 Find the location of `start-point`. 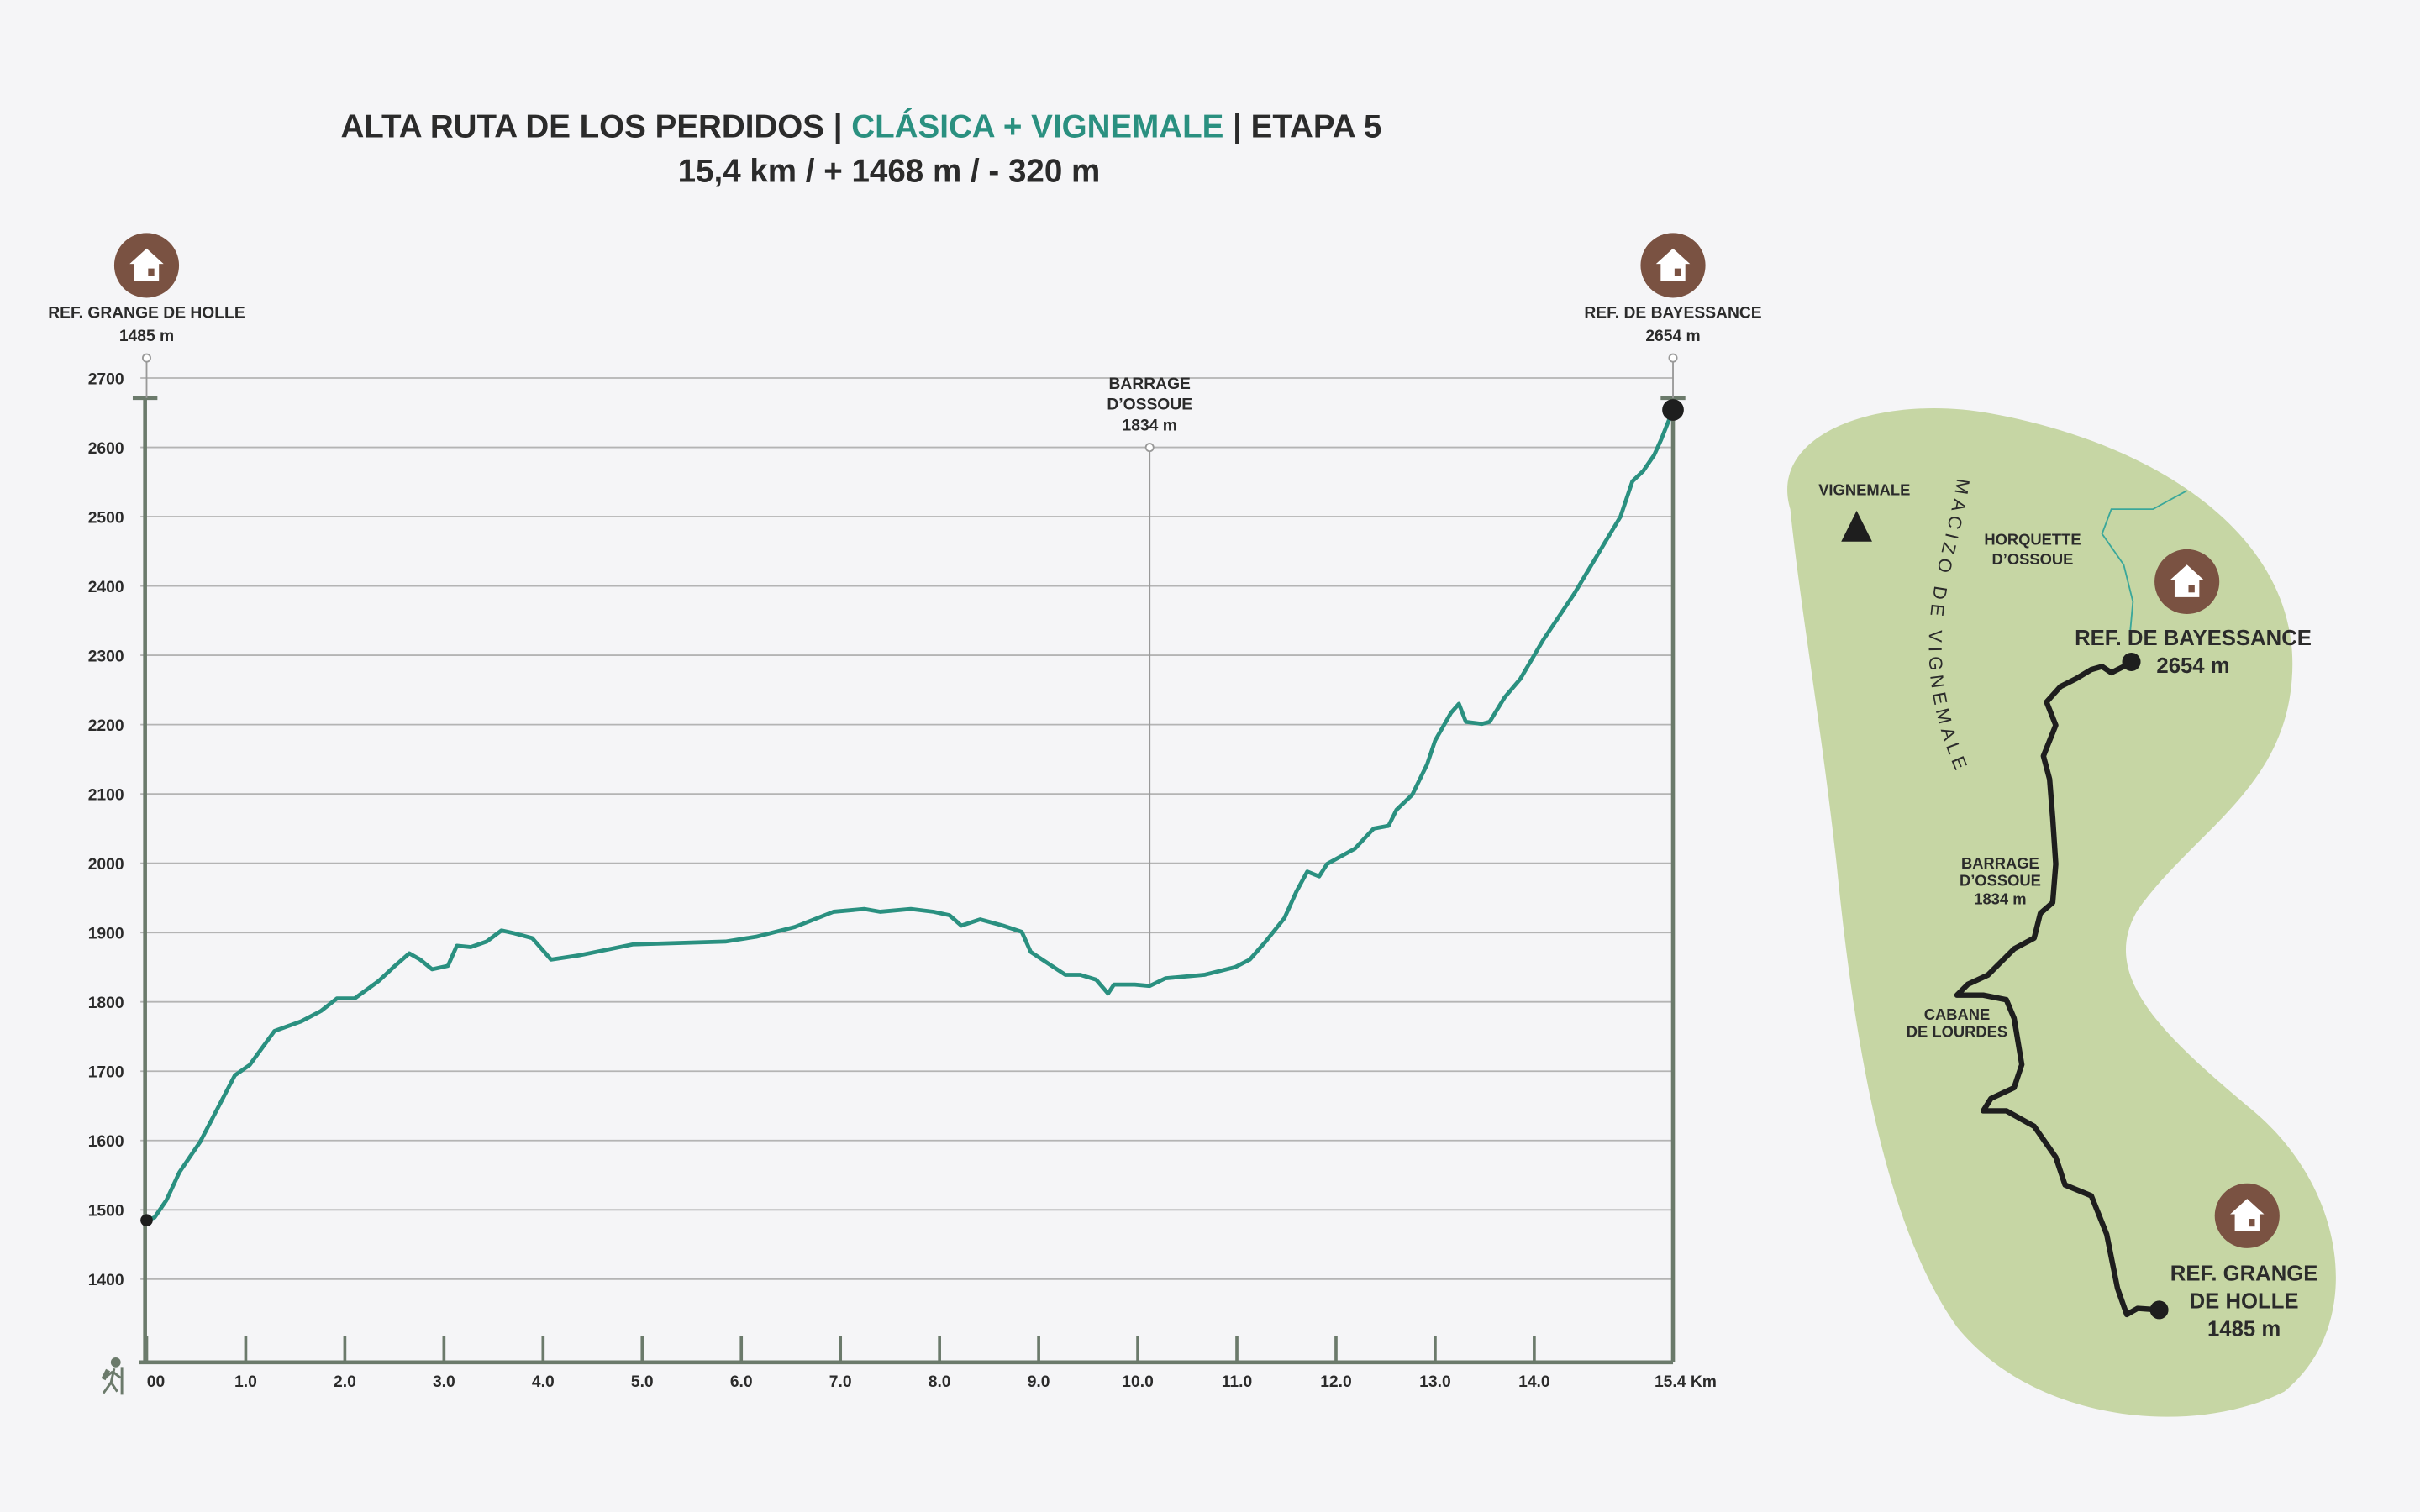

start-point is located at coordinates (146, 1220).